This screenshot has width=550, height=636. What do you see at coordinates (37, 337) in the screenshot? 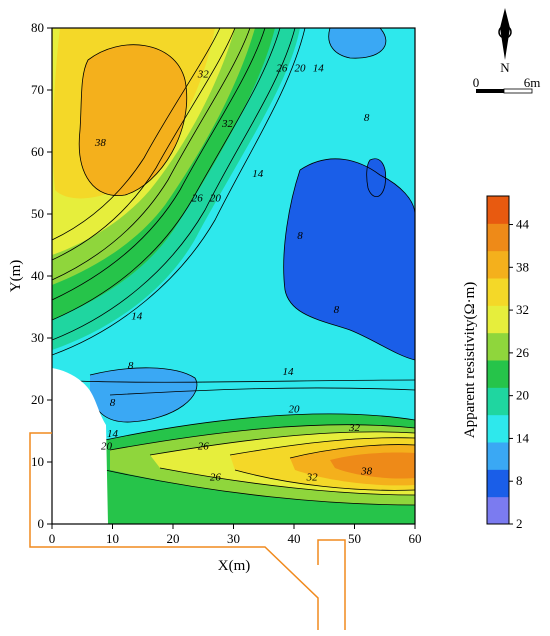
I see `y-tick-label: 30` at bounding box center [37, 337].